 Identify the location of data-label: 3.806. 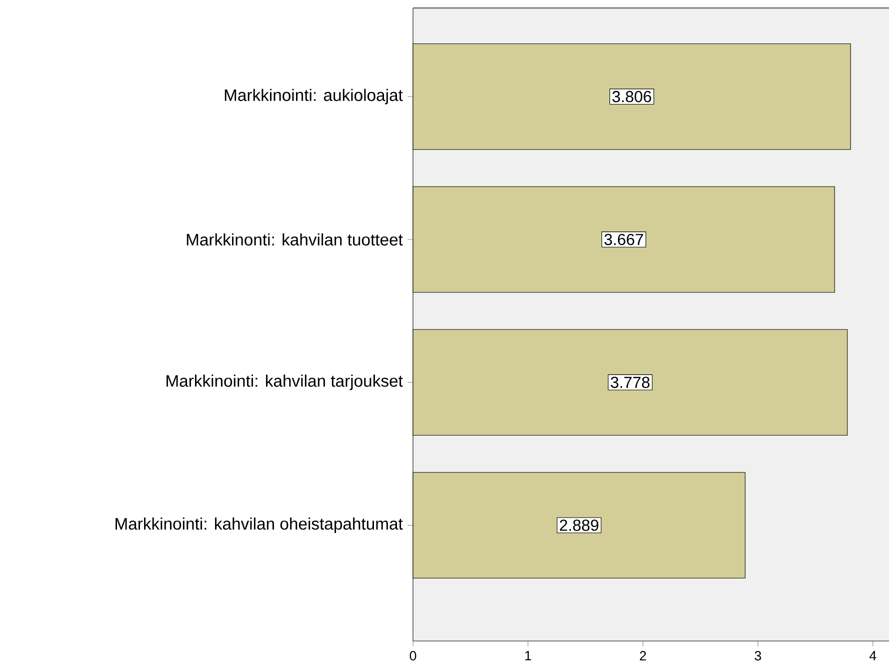
(632, 96).